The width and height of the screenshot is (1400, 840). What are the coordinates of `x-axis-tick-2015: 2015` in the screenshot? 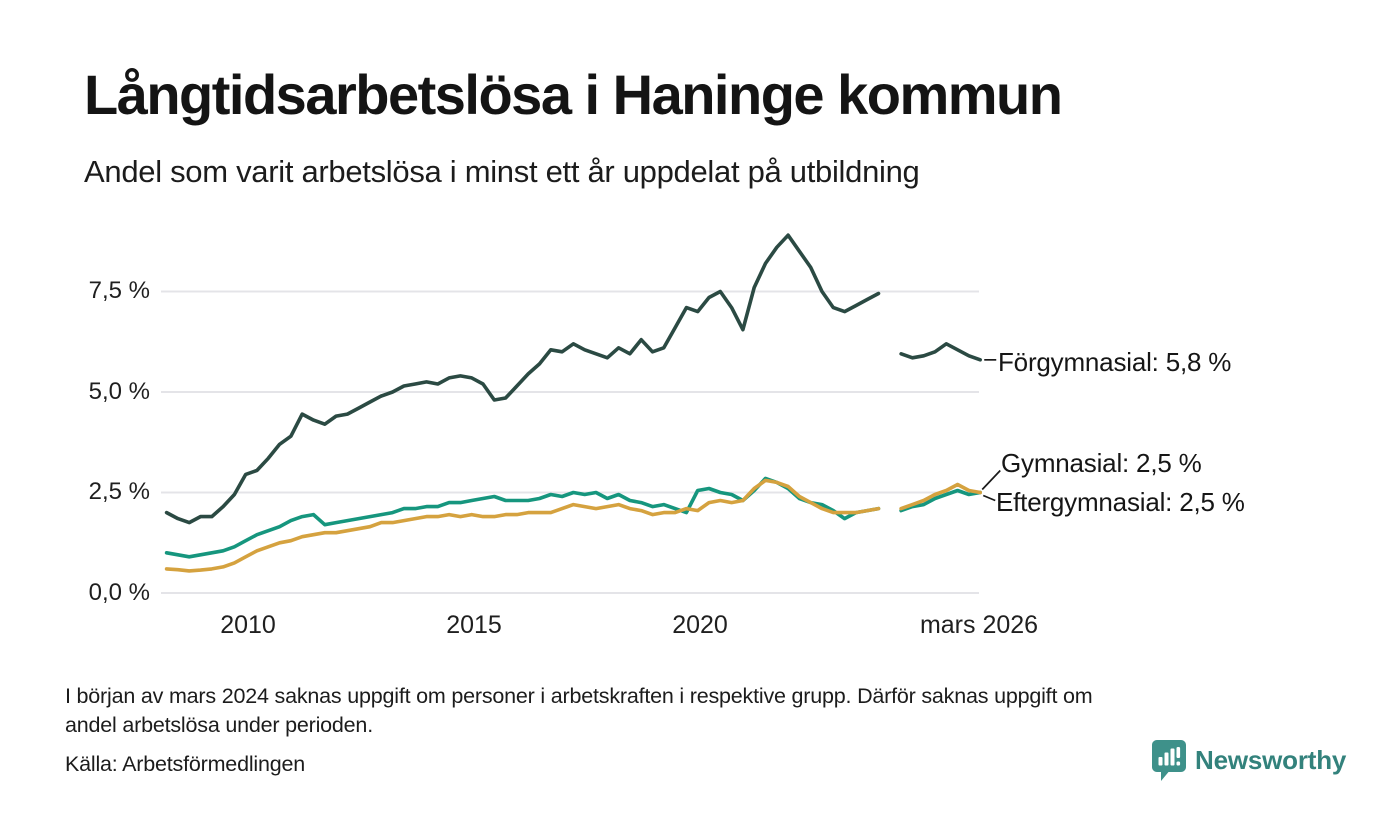 It's located at (474, 625).